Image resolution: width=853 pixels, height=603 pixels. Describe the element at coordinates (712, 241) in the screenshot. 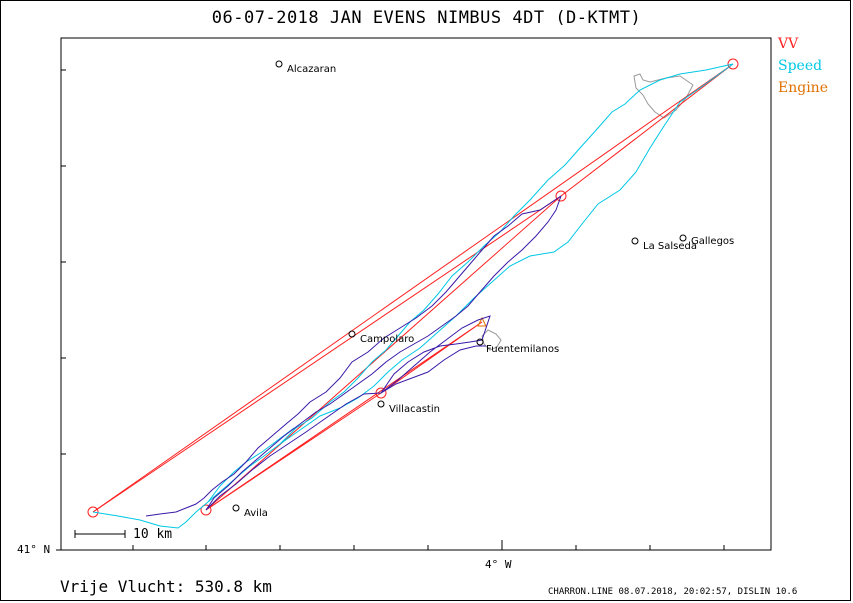

I see `place-label-gallegos: Gallegos` at that location.